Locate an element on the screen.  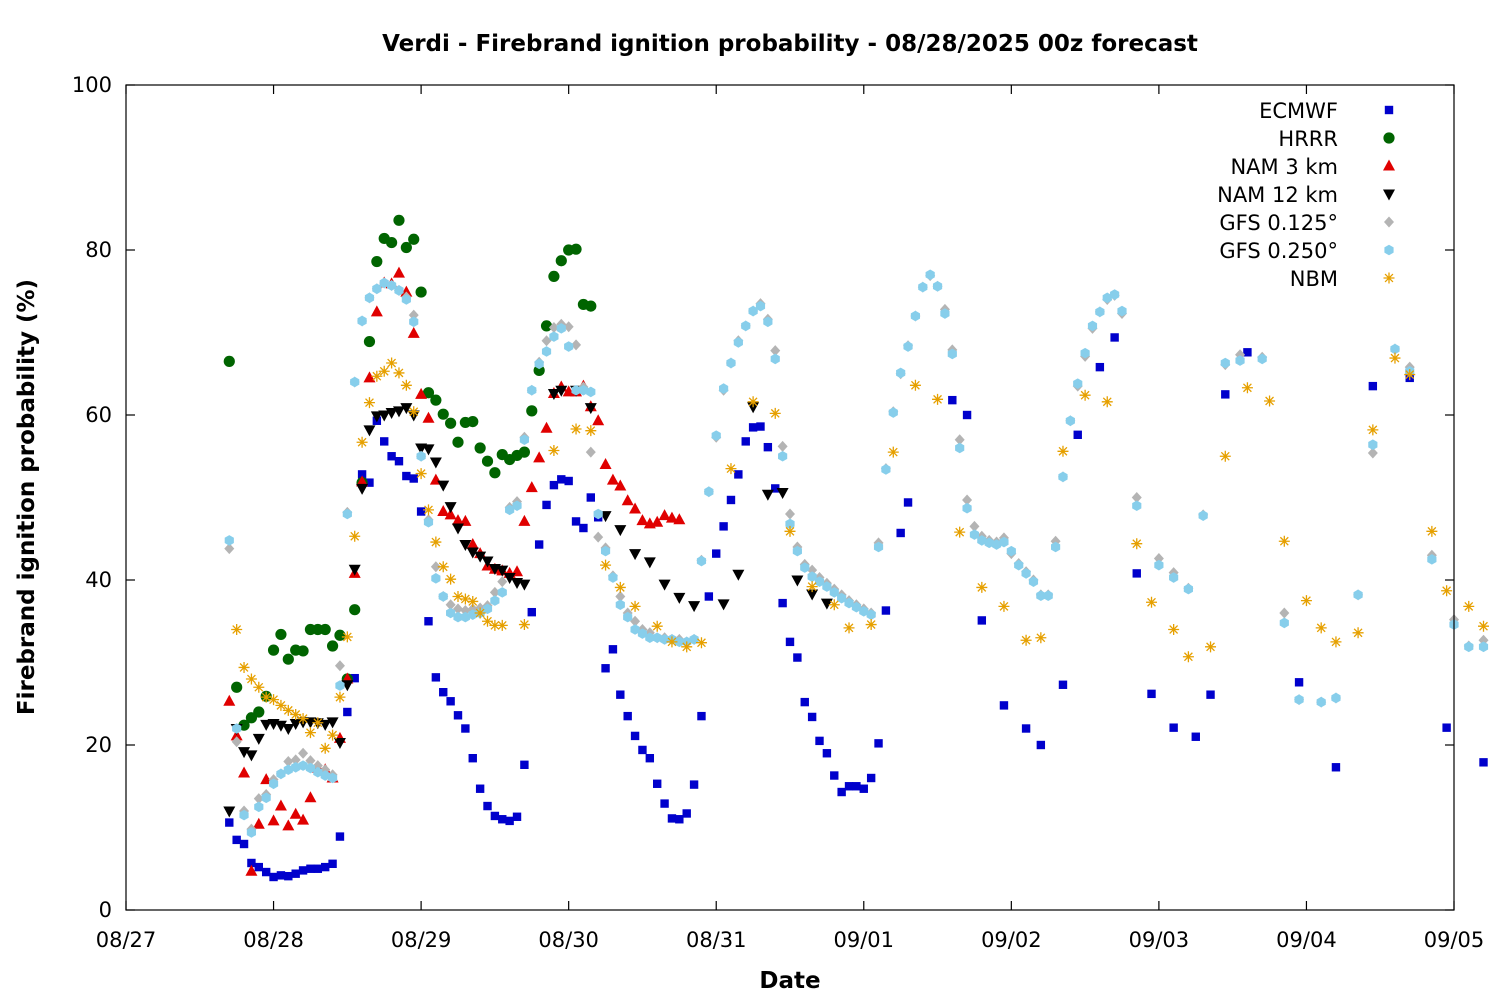
x-tick-label: 09/02 is located at coordinates (1011, 940).